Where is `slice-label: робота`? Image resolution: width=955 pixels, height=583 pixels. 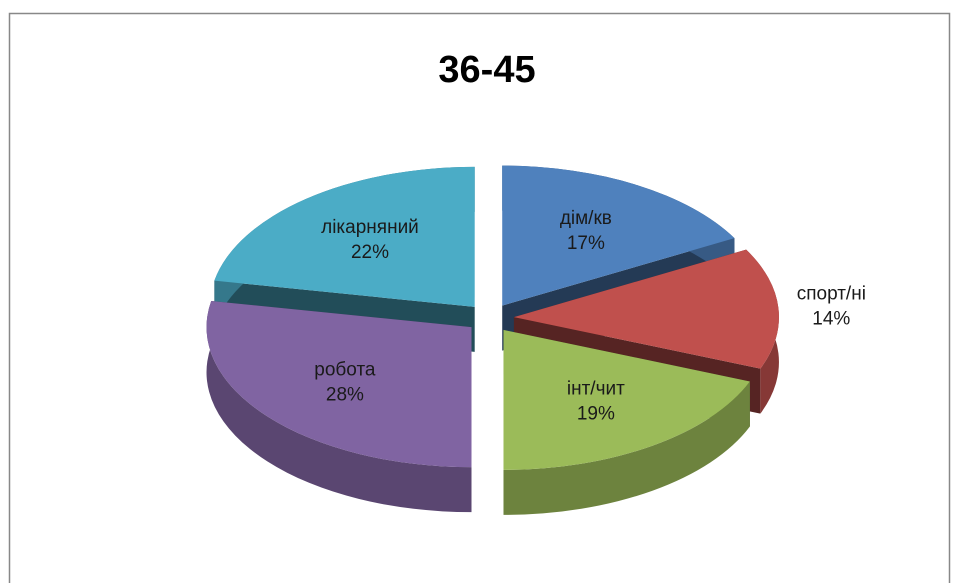
slice-label: робота is located at coordinates (345, 370).